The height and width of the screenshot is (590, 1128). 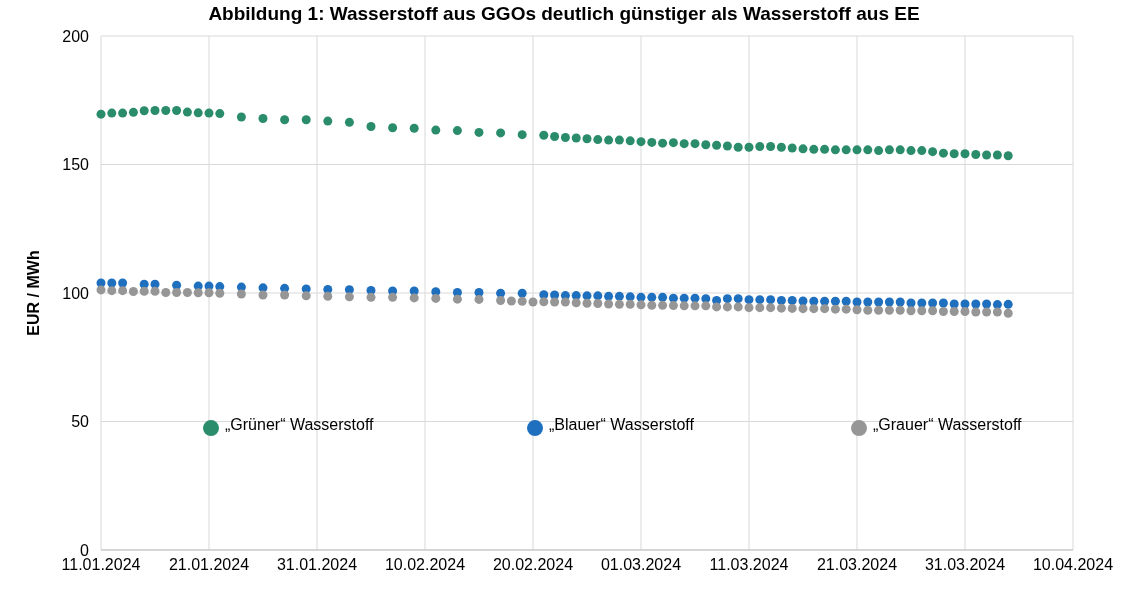 What do you see at coordinates (533, 564) in the screenshot?
I see `x-tick-label: 20.02.2024` at bounding box center [533, 564].